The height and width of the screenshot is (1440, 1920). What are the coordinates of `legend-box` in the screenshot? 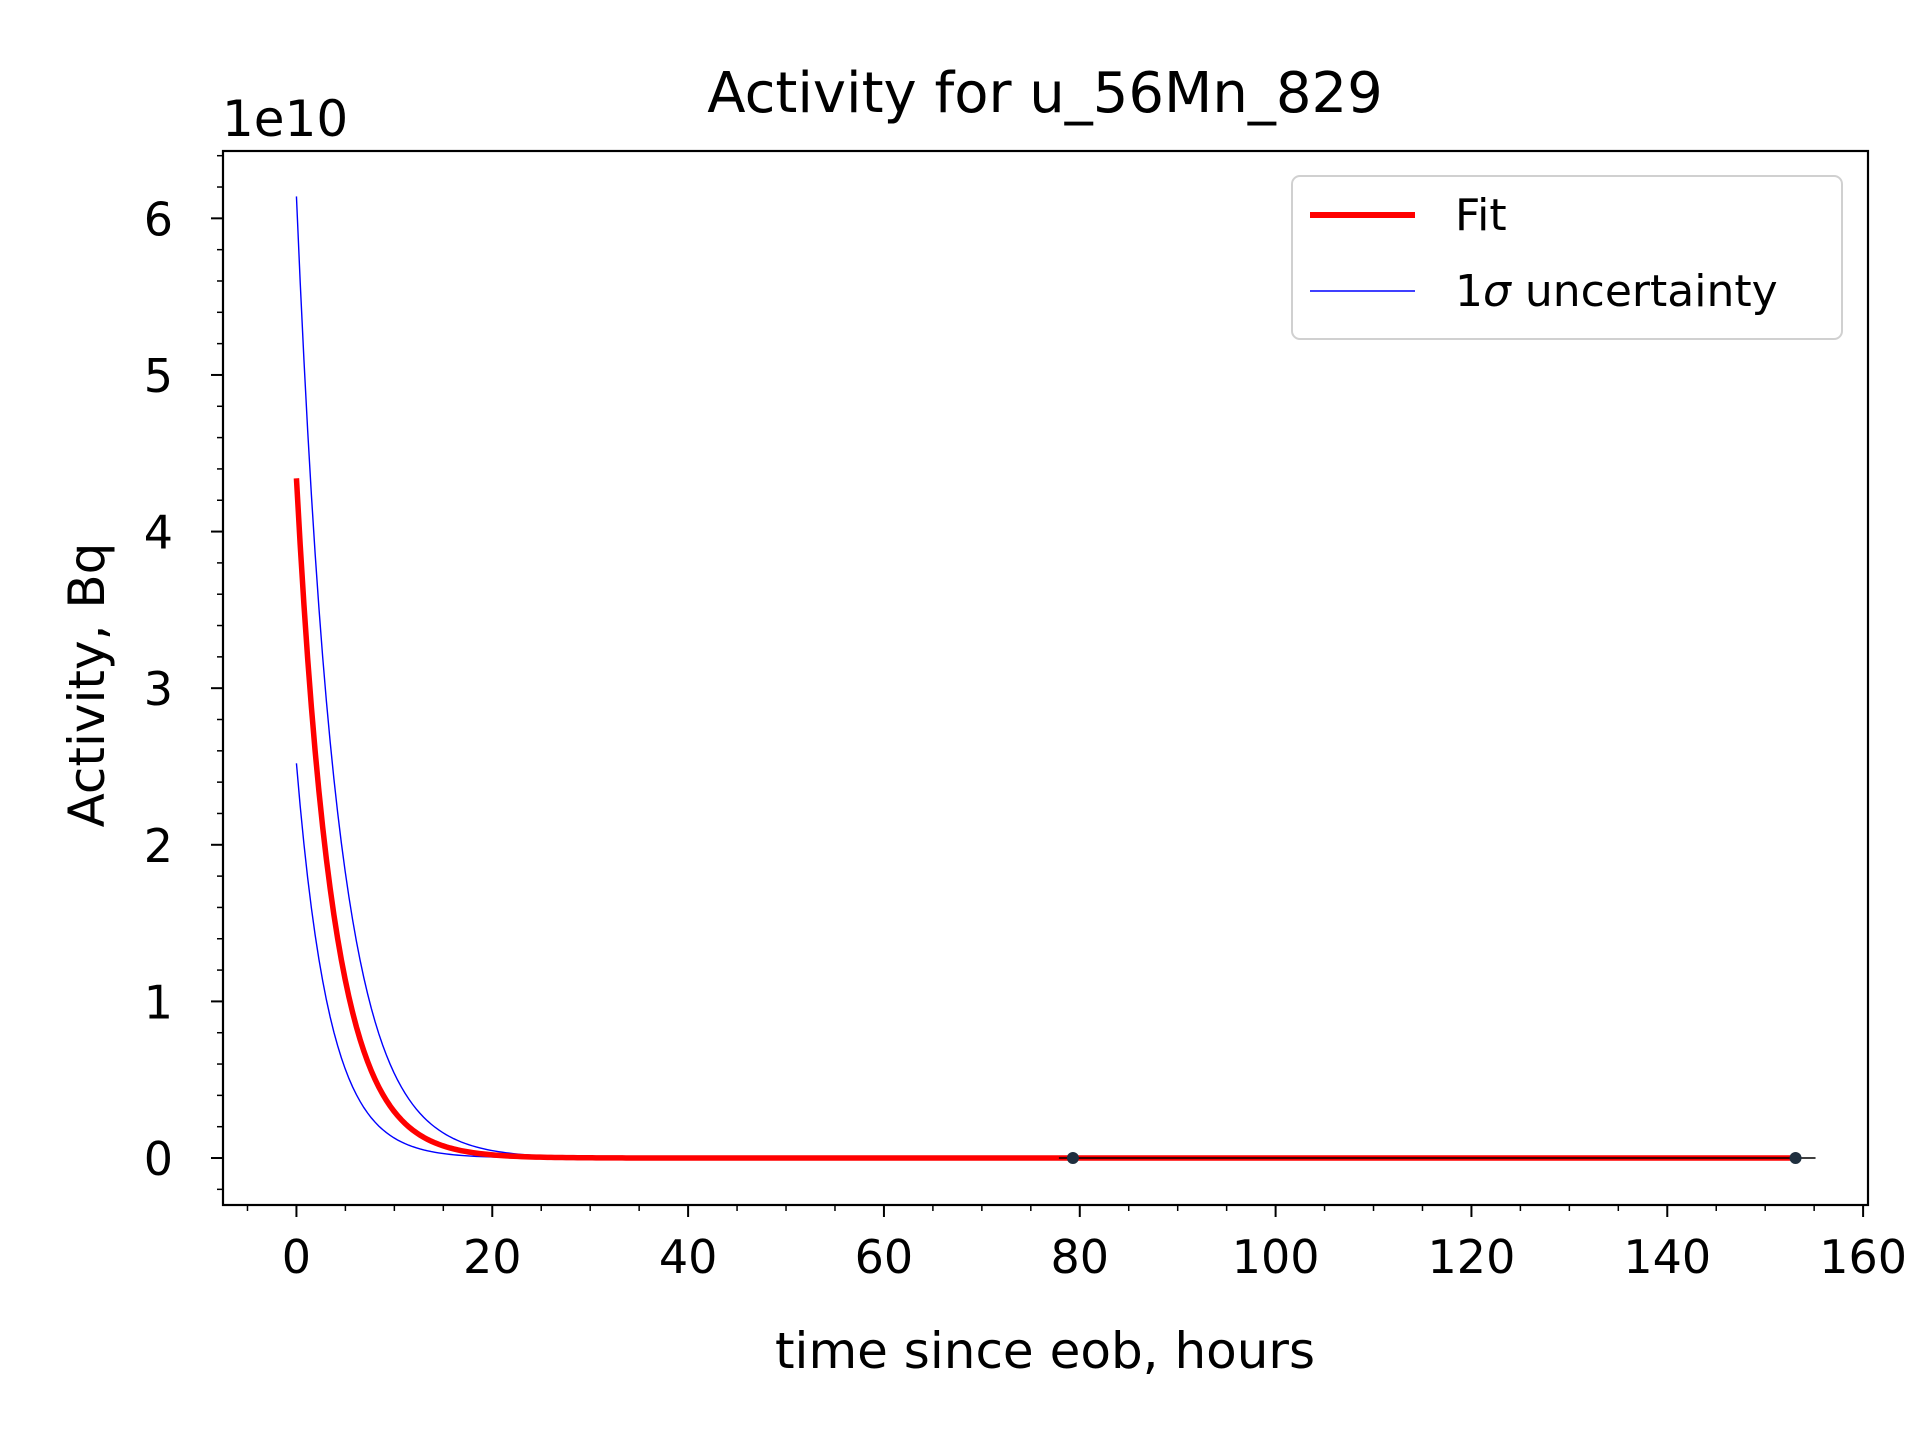 It's located at (1567, 257).